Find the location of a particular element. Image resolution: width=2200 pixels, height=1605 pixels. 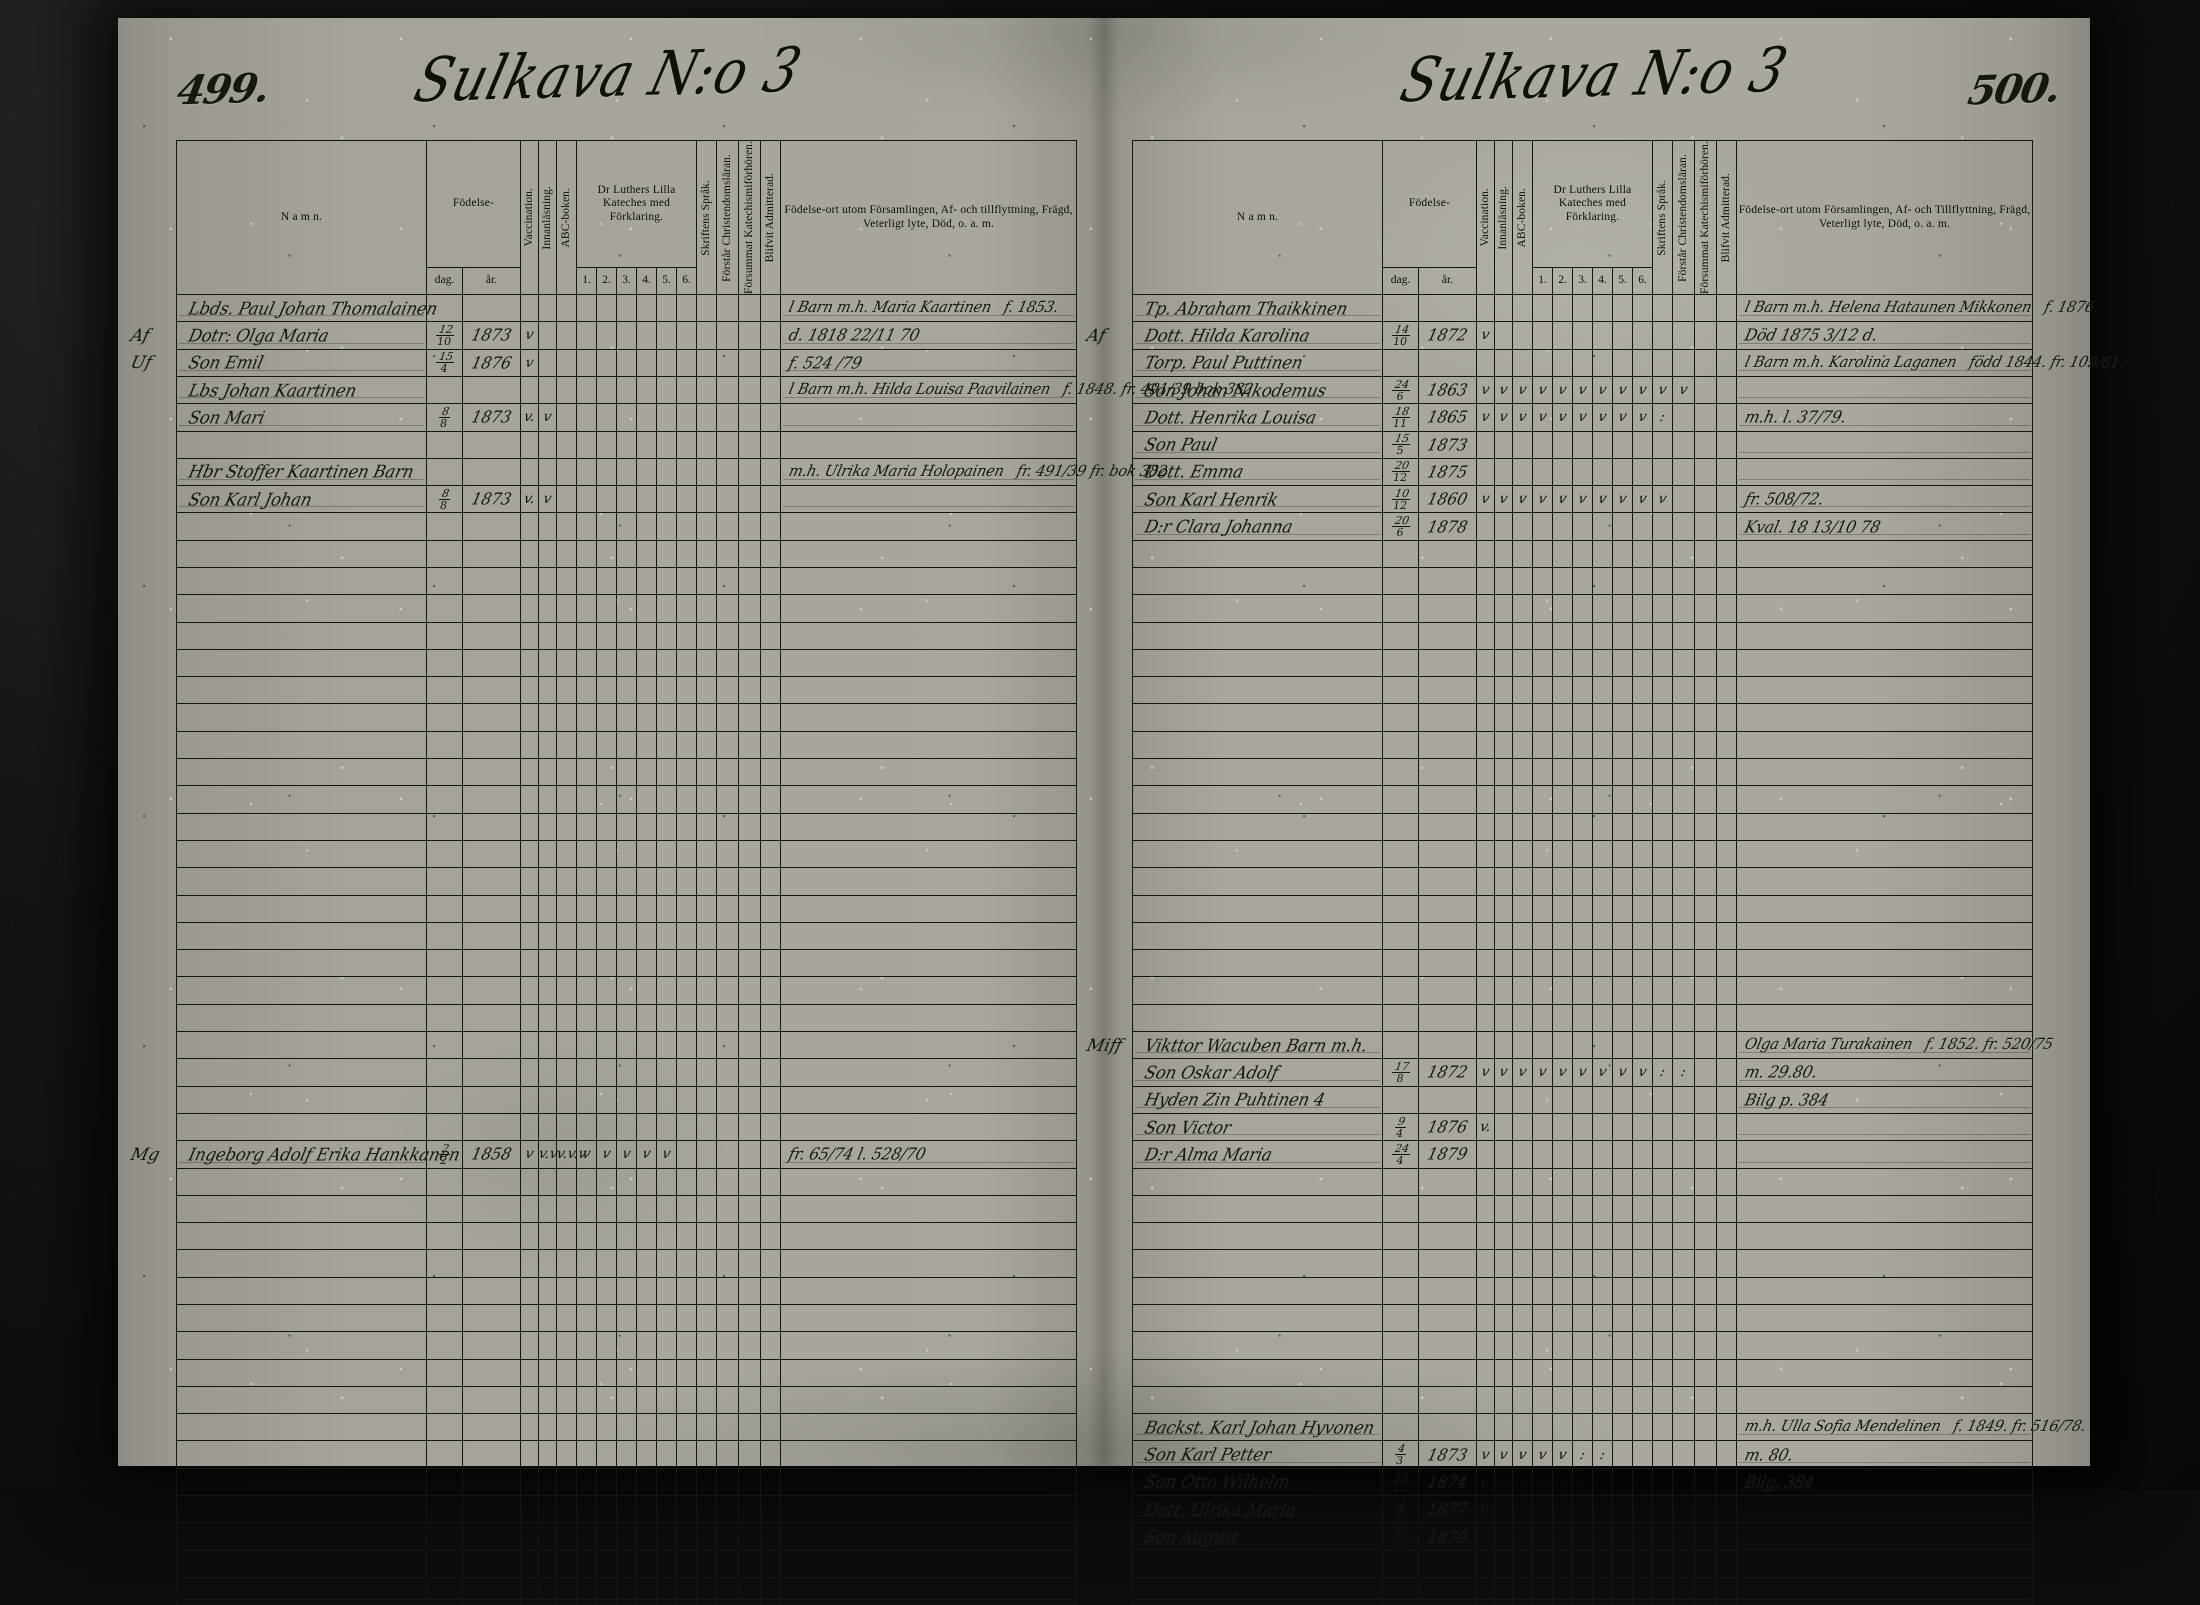

note-handwriting: Kval. 18 13/10 78 is located at coordinates (1812, 526).